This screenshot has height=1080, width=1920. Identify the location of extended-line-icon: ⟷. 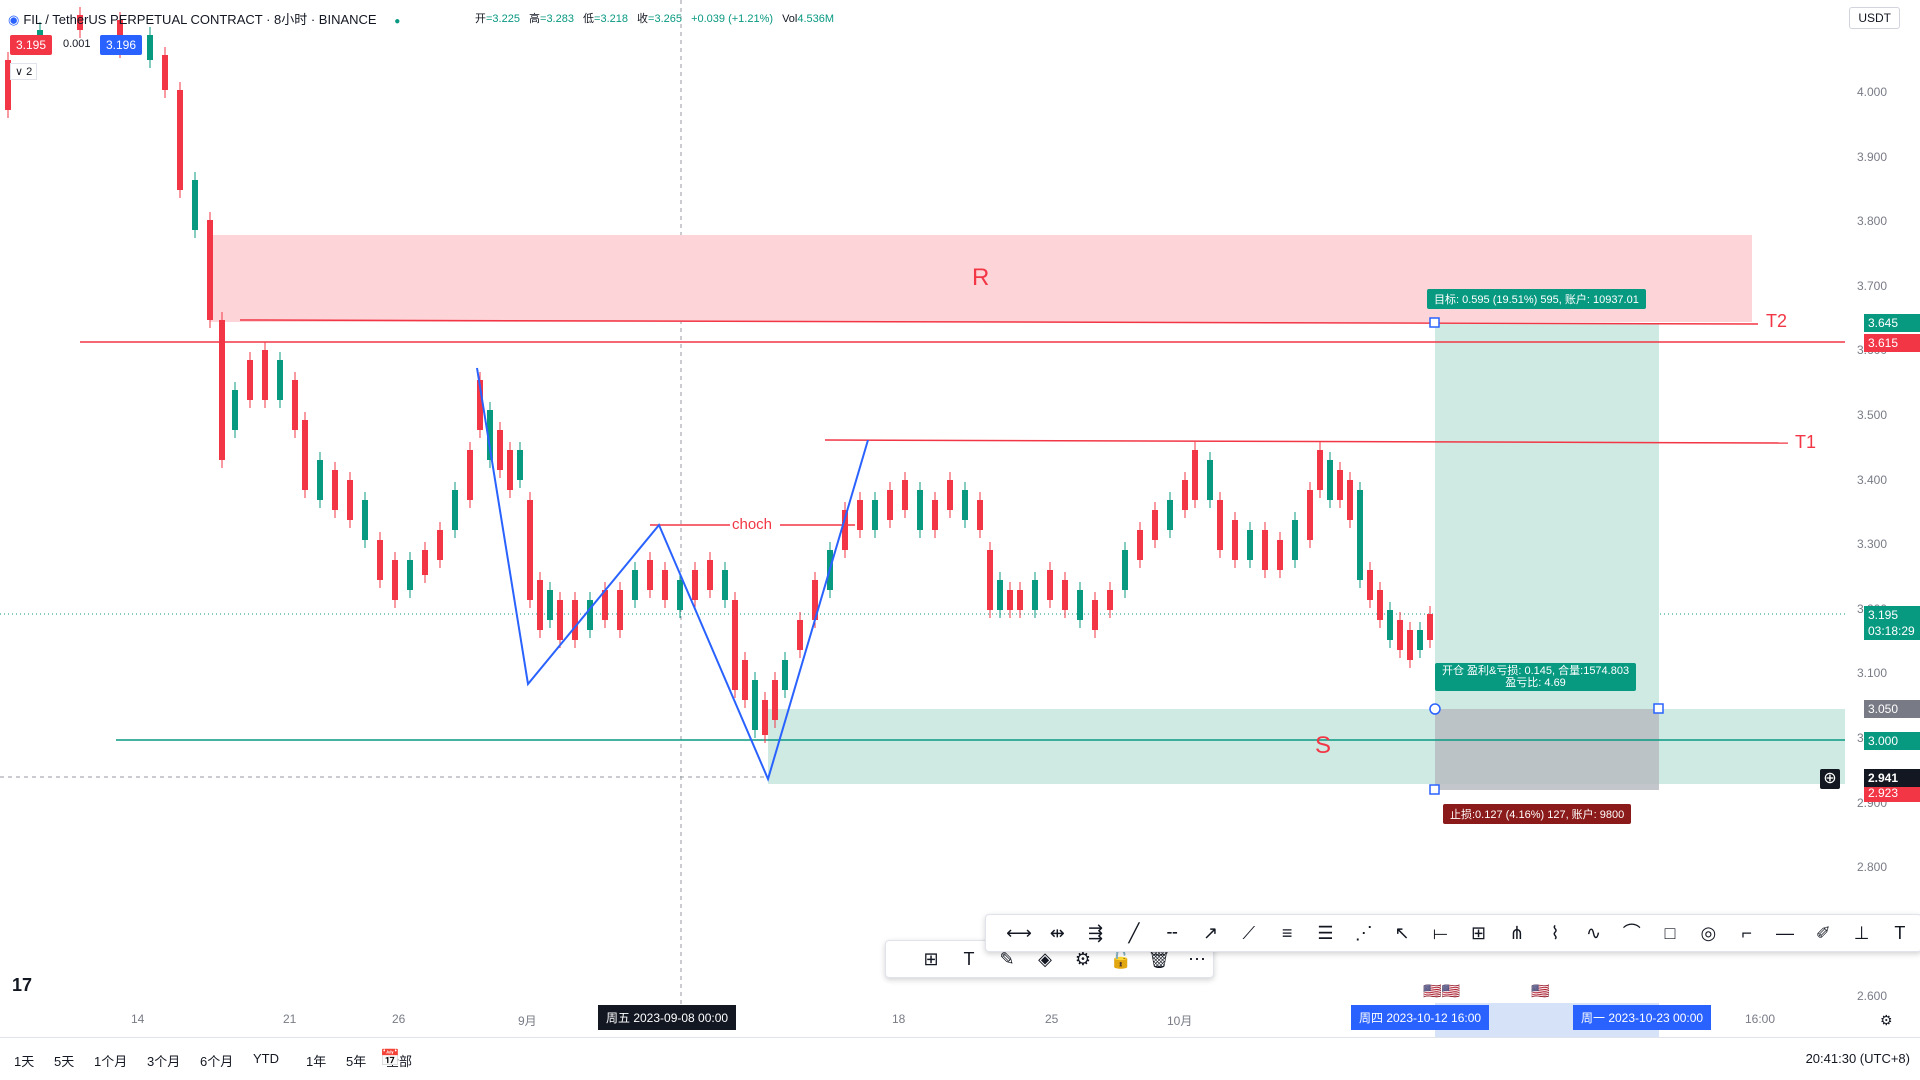
(1019, 933).